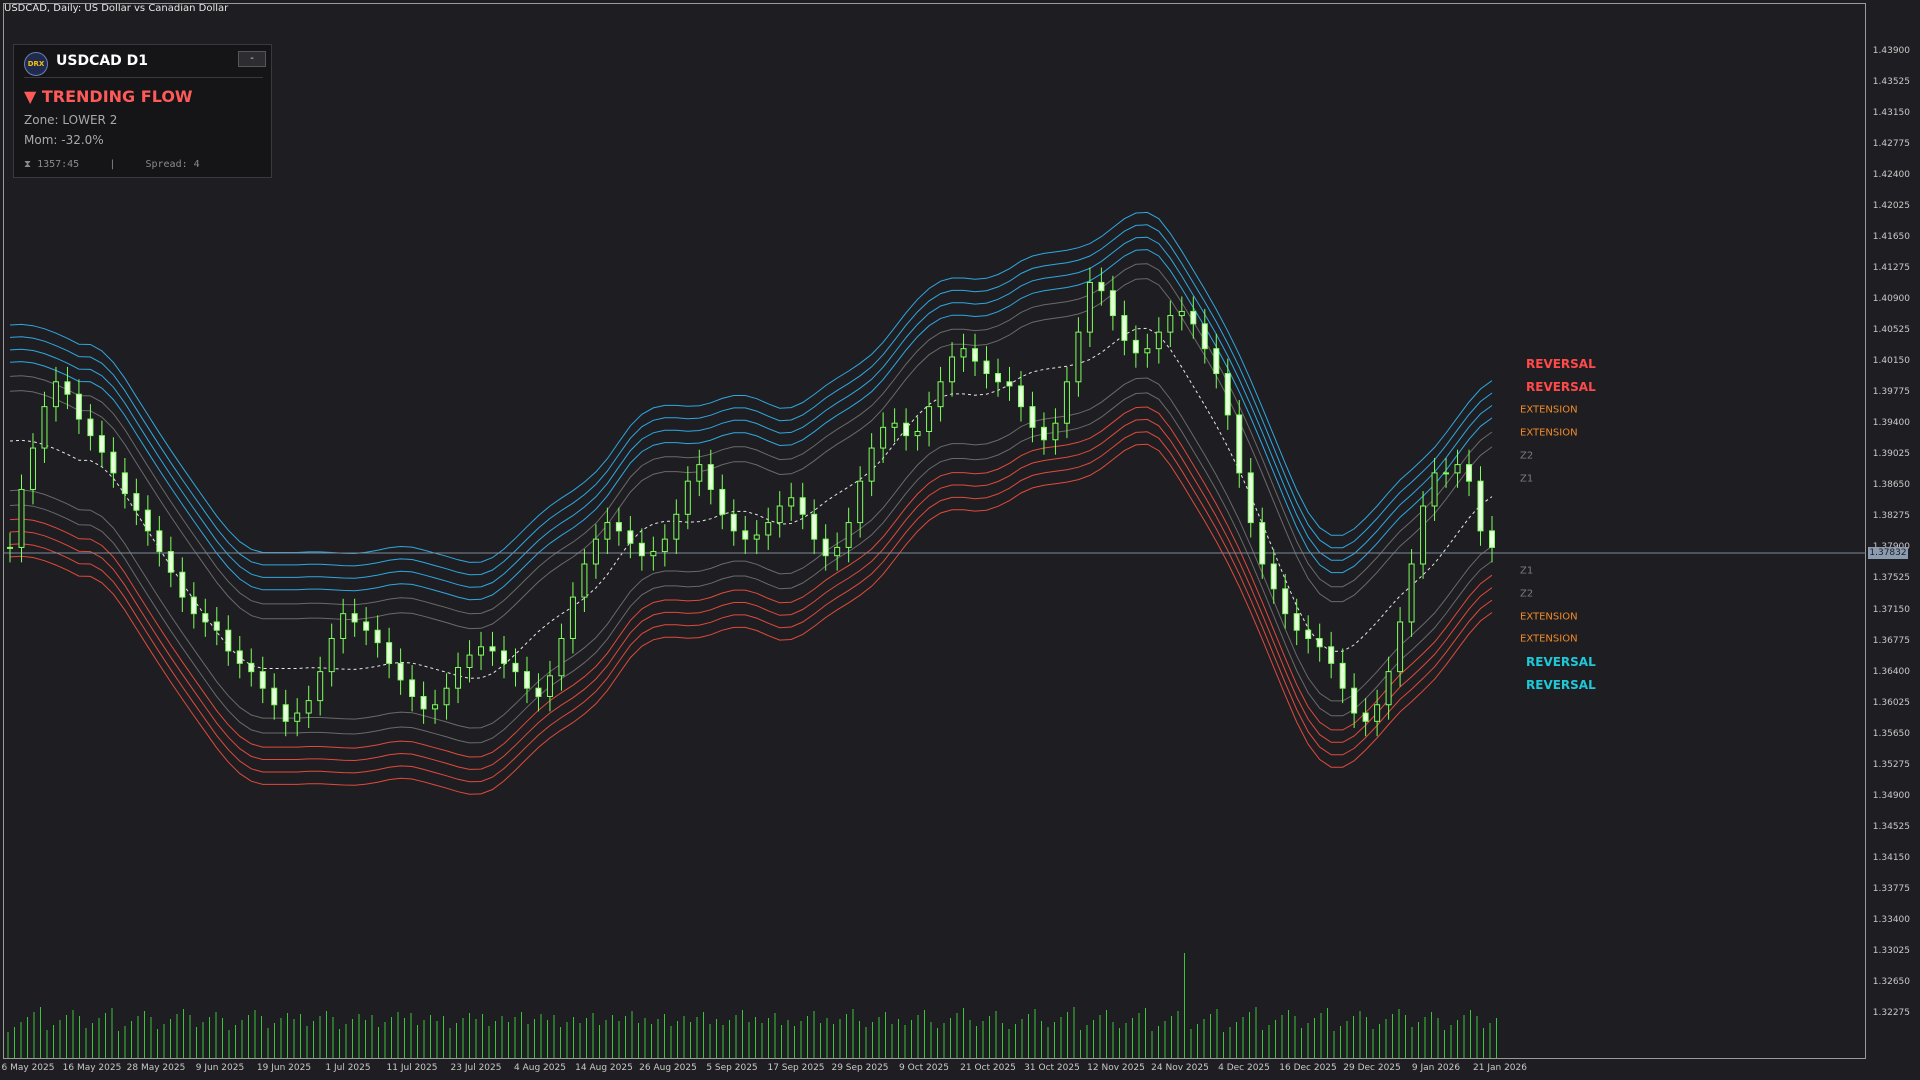 The height and width of the screenshot is (1080, 1920). Describe the element at coordinates (860, 1068) in the screenshot. I see `date-tick-label: 29 Sep 2025` at that location.